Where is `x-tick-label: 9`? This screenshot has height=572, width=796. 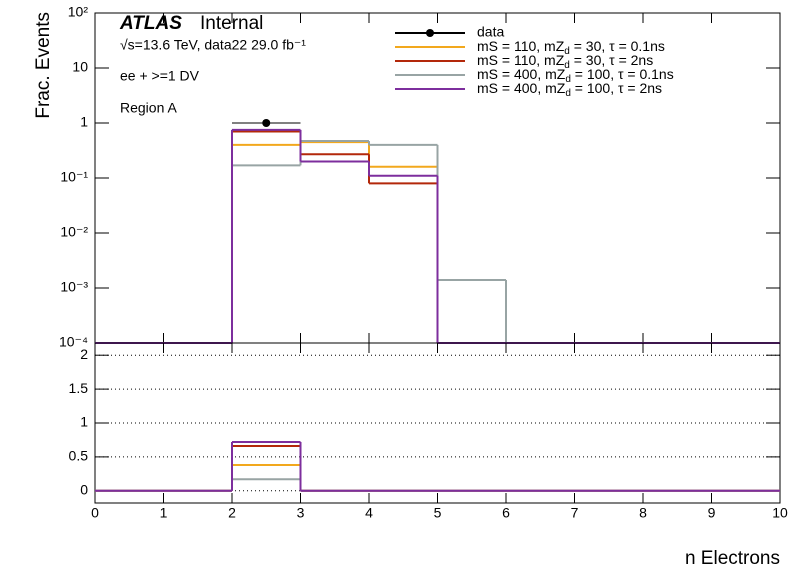 x-tick-label: 9 is located at coordinates (712, 513).